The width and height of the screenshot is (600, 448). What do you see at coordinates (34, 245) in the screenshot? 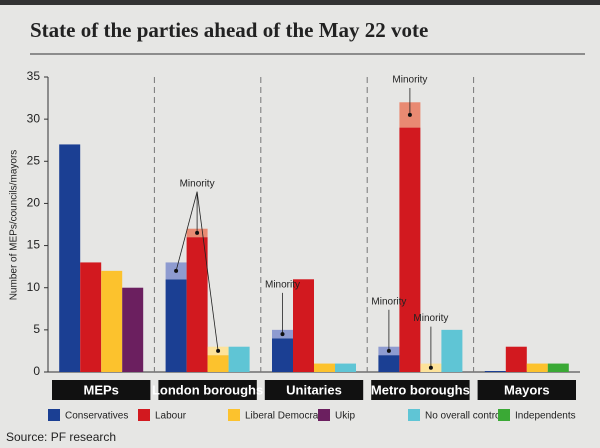
I see `y-tick-label: 15` at bounding box center [34, 245].